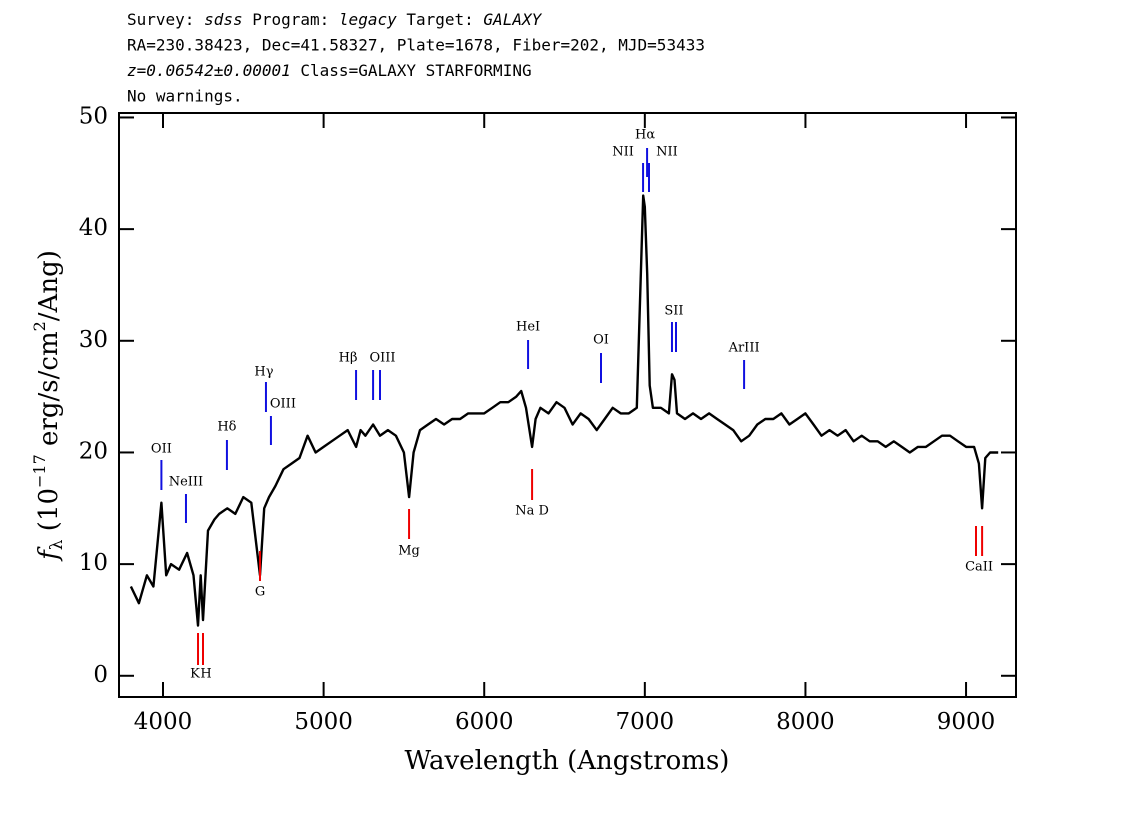 The width and height of the screenshot is (1134, 815). Describe the element at coordinates (645, 722) in the screenshot. I see `x-tick-label: 7000` at that location.